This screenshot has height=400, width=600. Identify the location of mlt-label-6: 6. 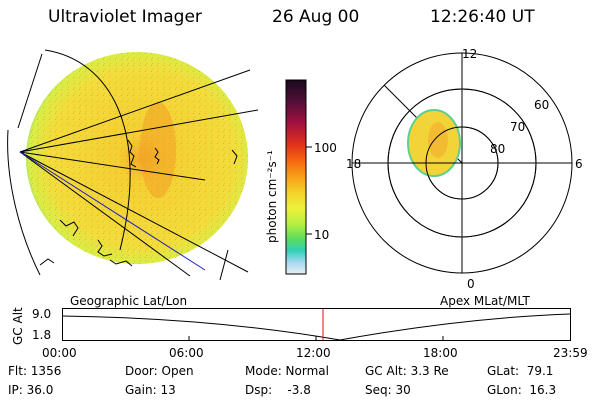
(579, 164).